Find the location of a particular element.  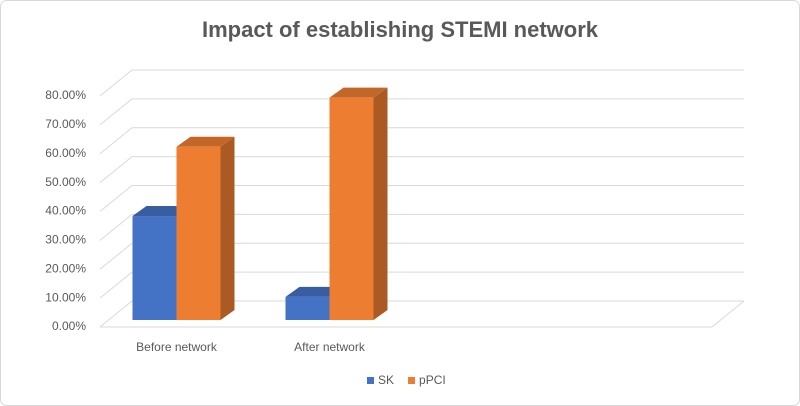

floor-edge is located at coordinates (728, 314).